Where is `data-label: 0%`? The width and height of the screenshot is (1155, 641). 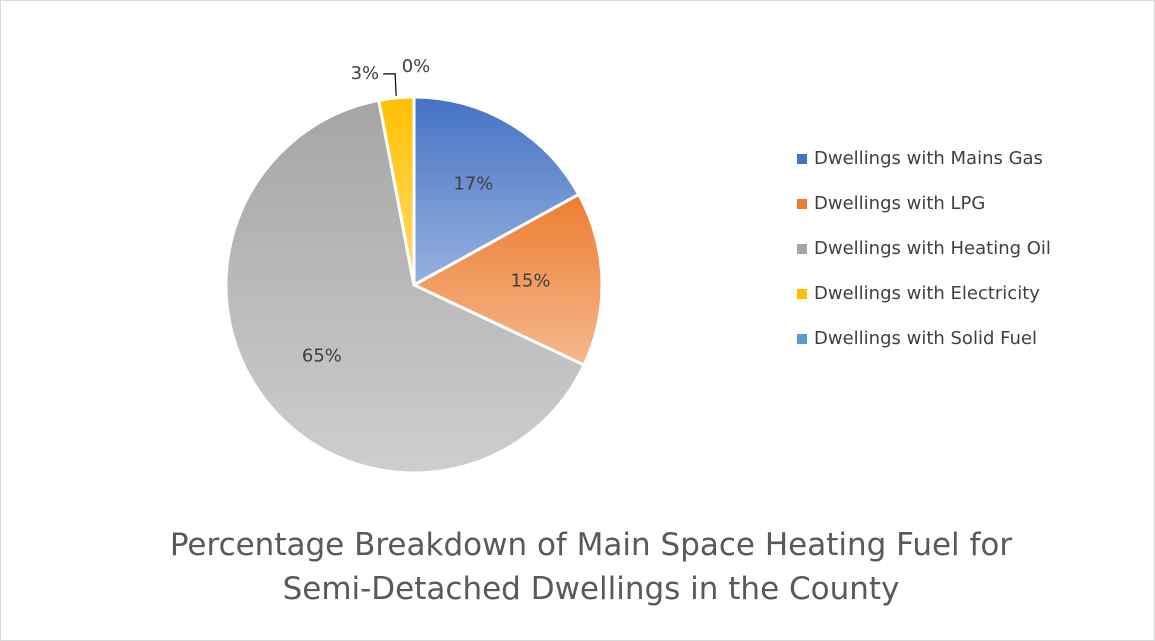
data-label: 0% is located at coordinates (416, 66).